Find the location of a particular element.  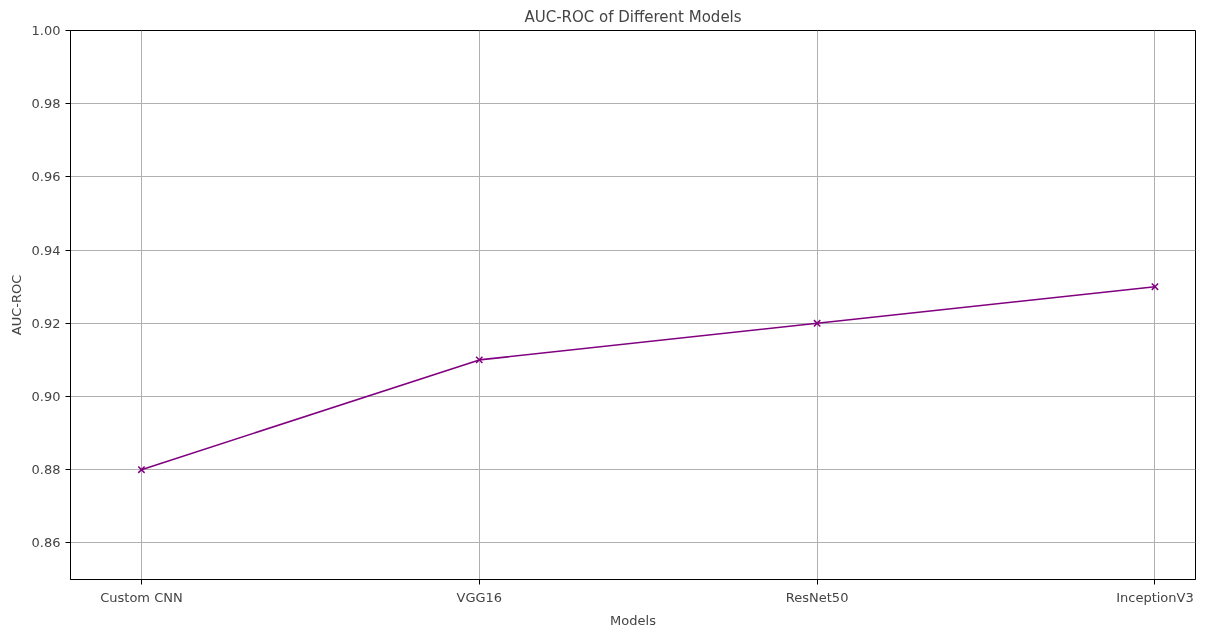

y-tick-label: 0.88 is located at coordinates (46, 470).